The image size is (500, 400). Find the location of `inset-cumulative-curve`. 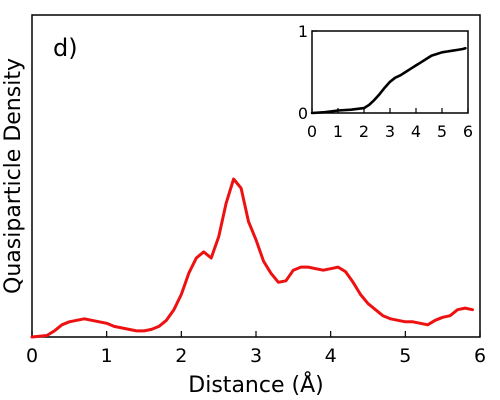

inset-cumulative-curve is located at coordinates (388, 80).